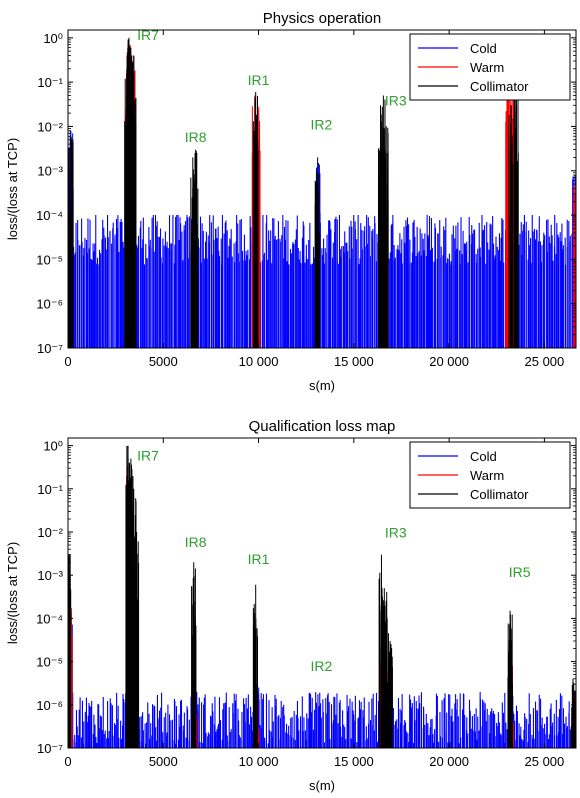 This screenshot has height=798, width=580. What do you see at coordinates (520, 572) in the screenshot?
I see `ir-annotation-ir5: IR5` at bounding box center [520, 572].